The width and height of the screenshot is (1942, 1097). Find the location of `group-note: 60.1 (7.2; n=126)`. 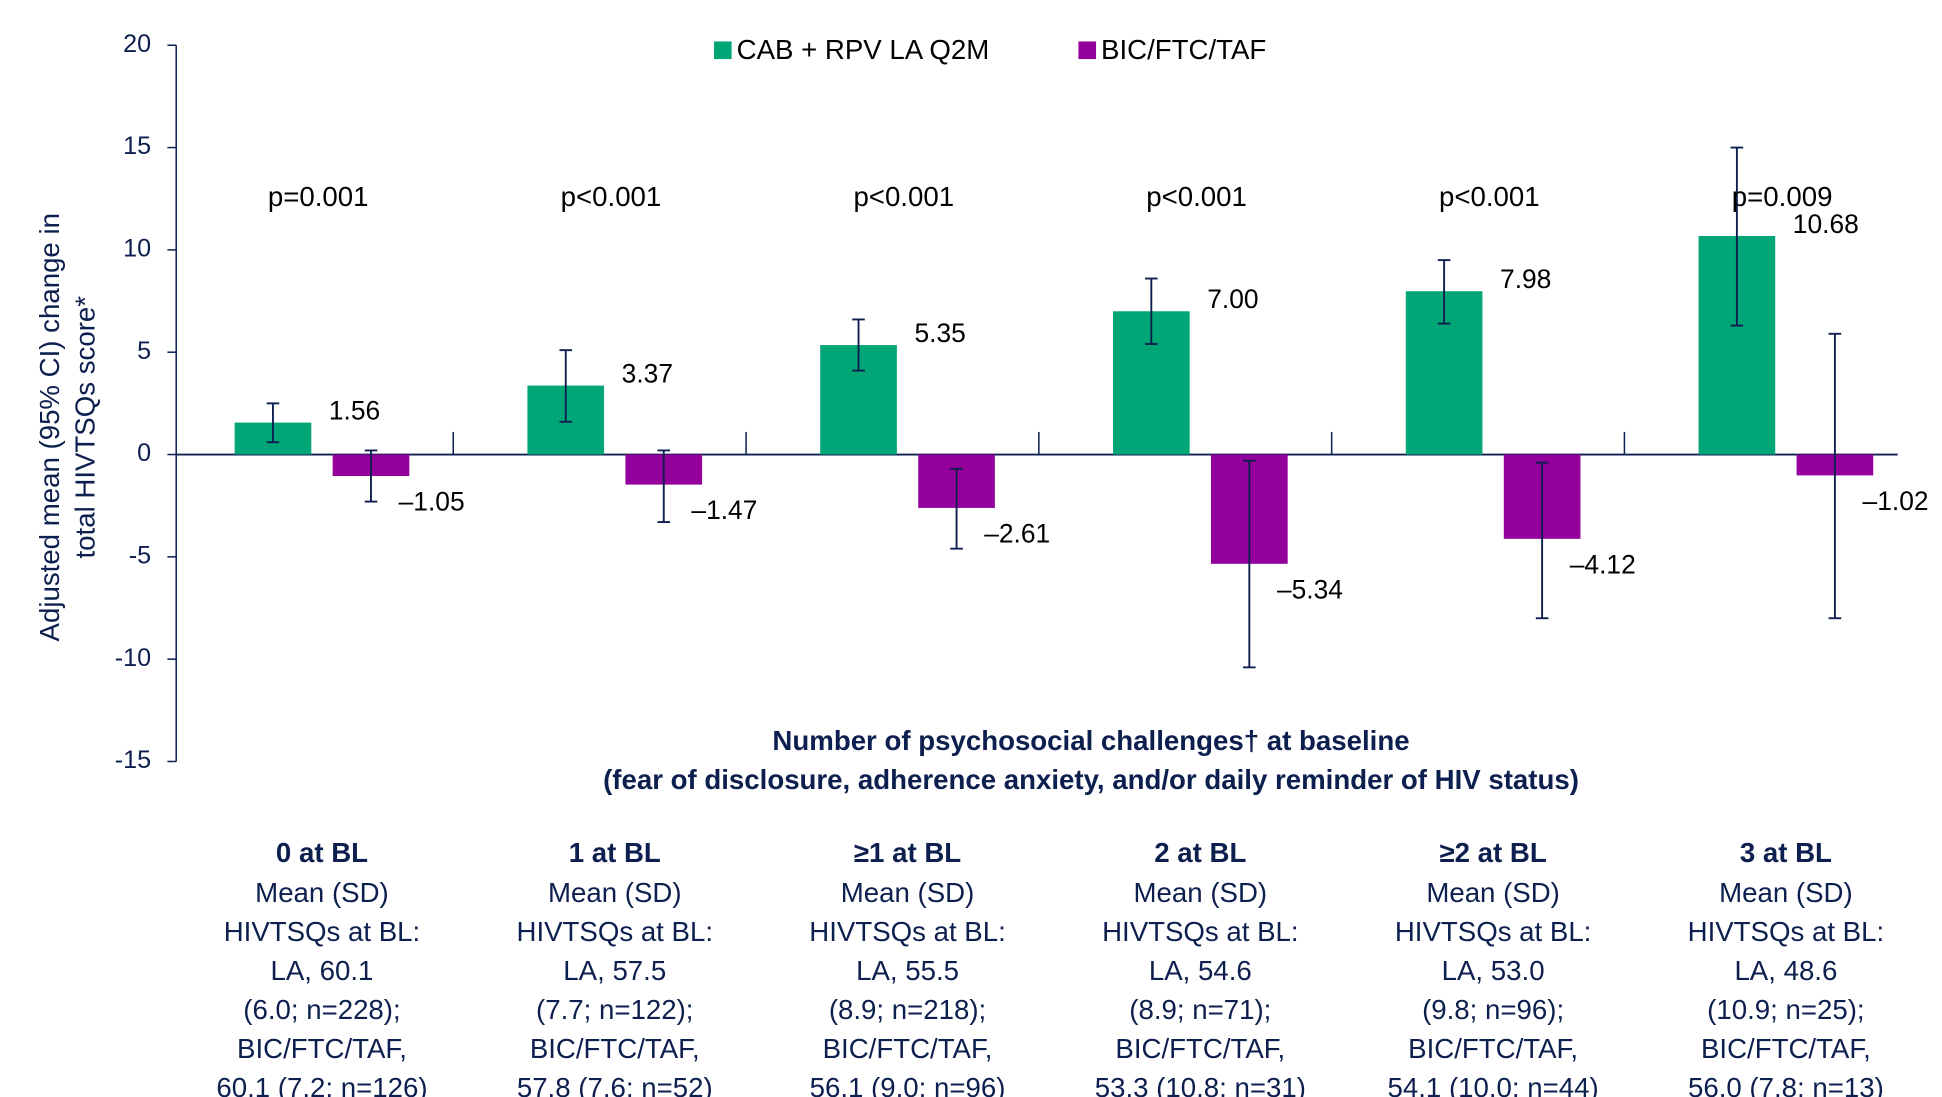

group-note: 60.1 (7.2; n=126) is located at coordinates (321, 1084).